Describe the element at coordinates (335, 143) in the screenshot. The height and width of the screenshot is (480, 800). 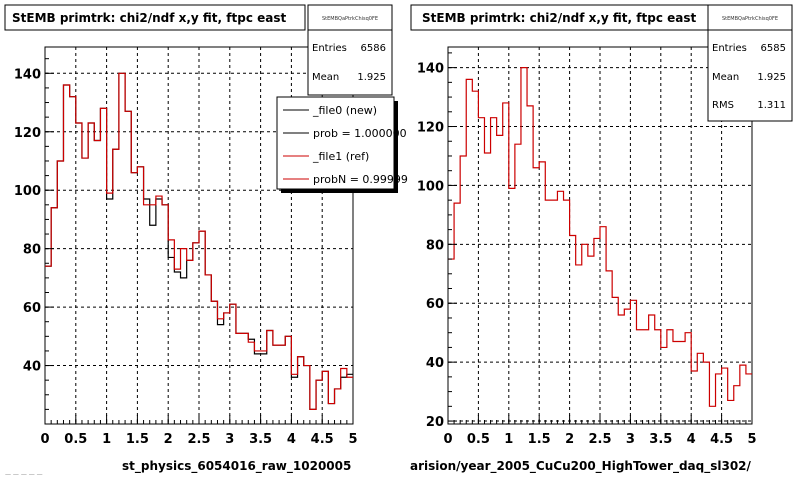
I see `legend-box` at that location.